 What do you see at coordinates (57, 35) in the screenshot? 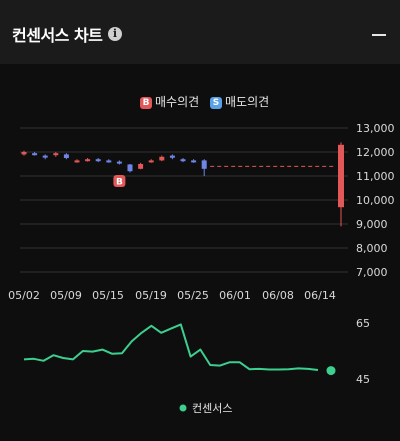
I see `page-title: 컨센서스 차트` at bounding box center [57, 35].